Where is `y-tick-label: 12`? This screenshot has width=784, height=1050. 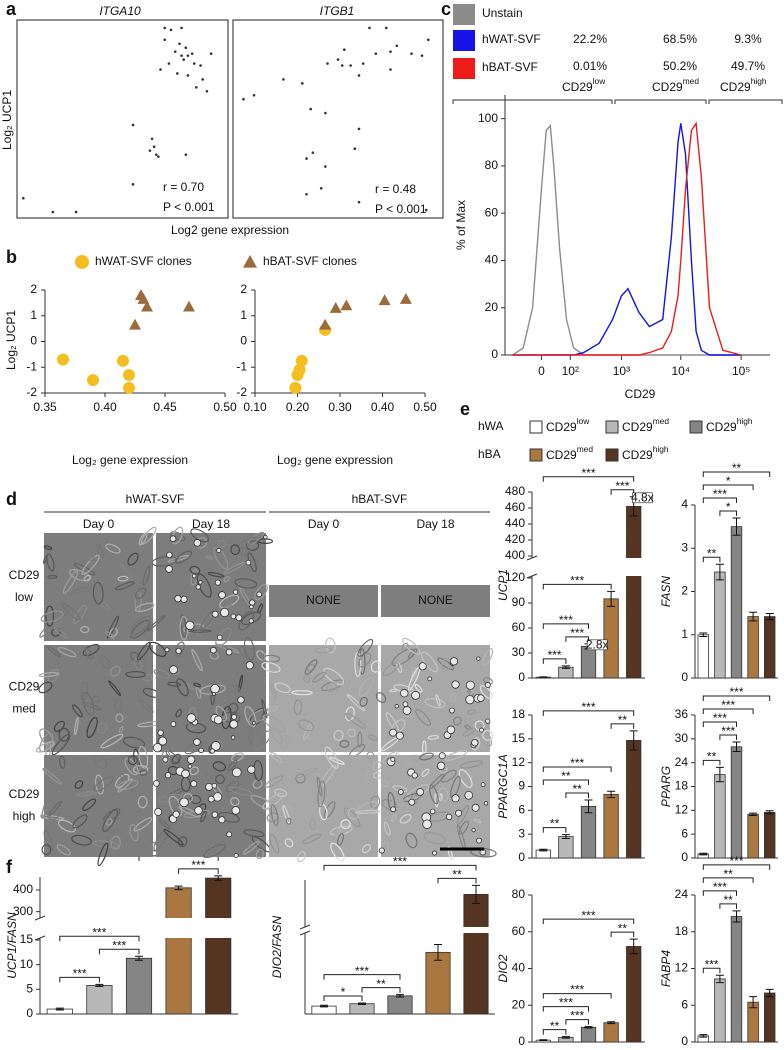 y-tick-label: 12 is located at coordinates (519, 762).